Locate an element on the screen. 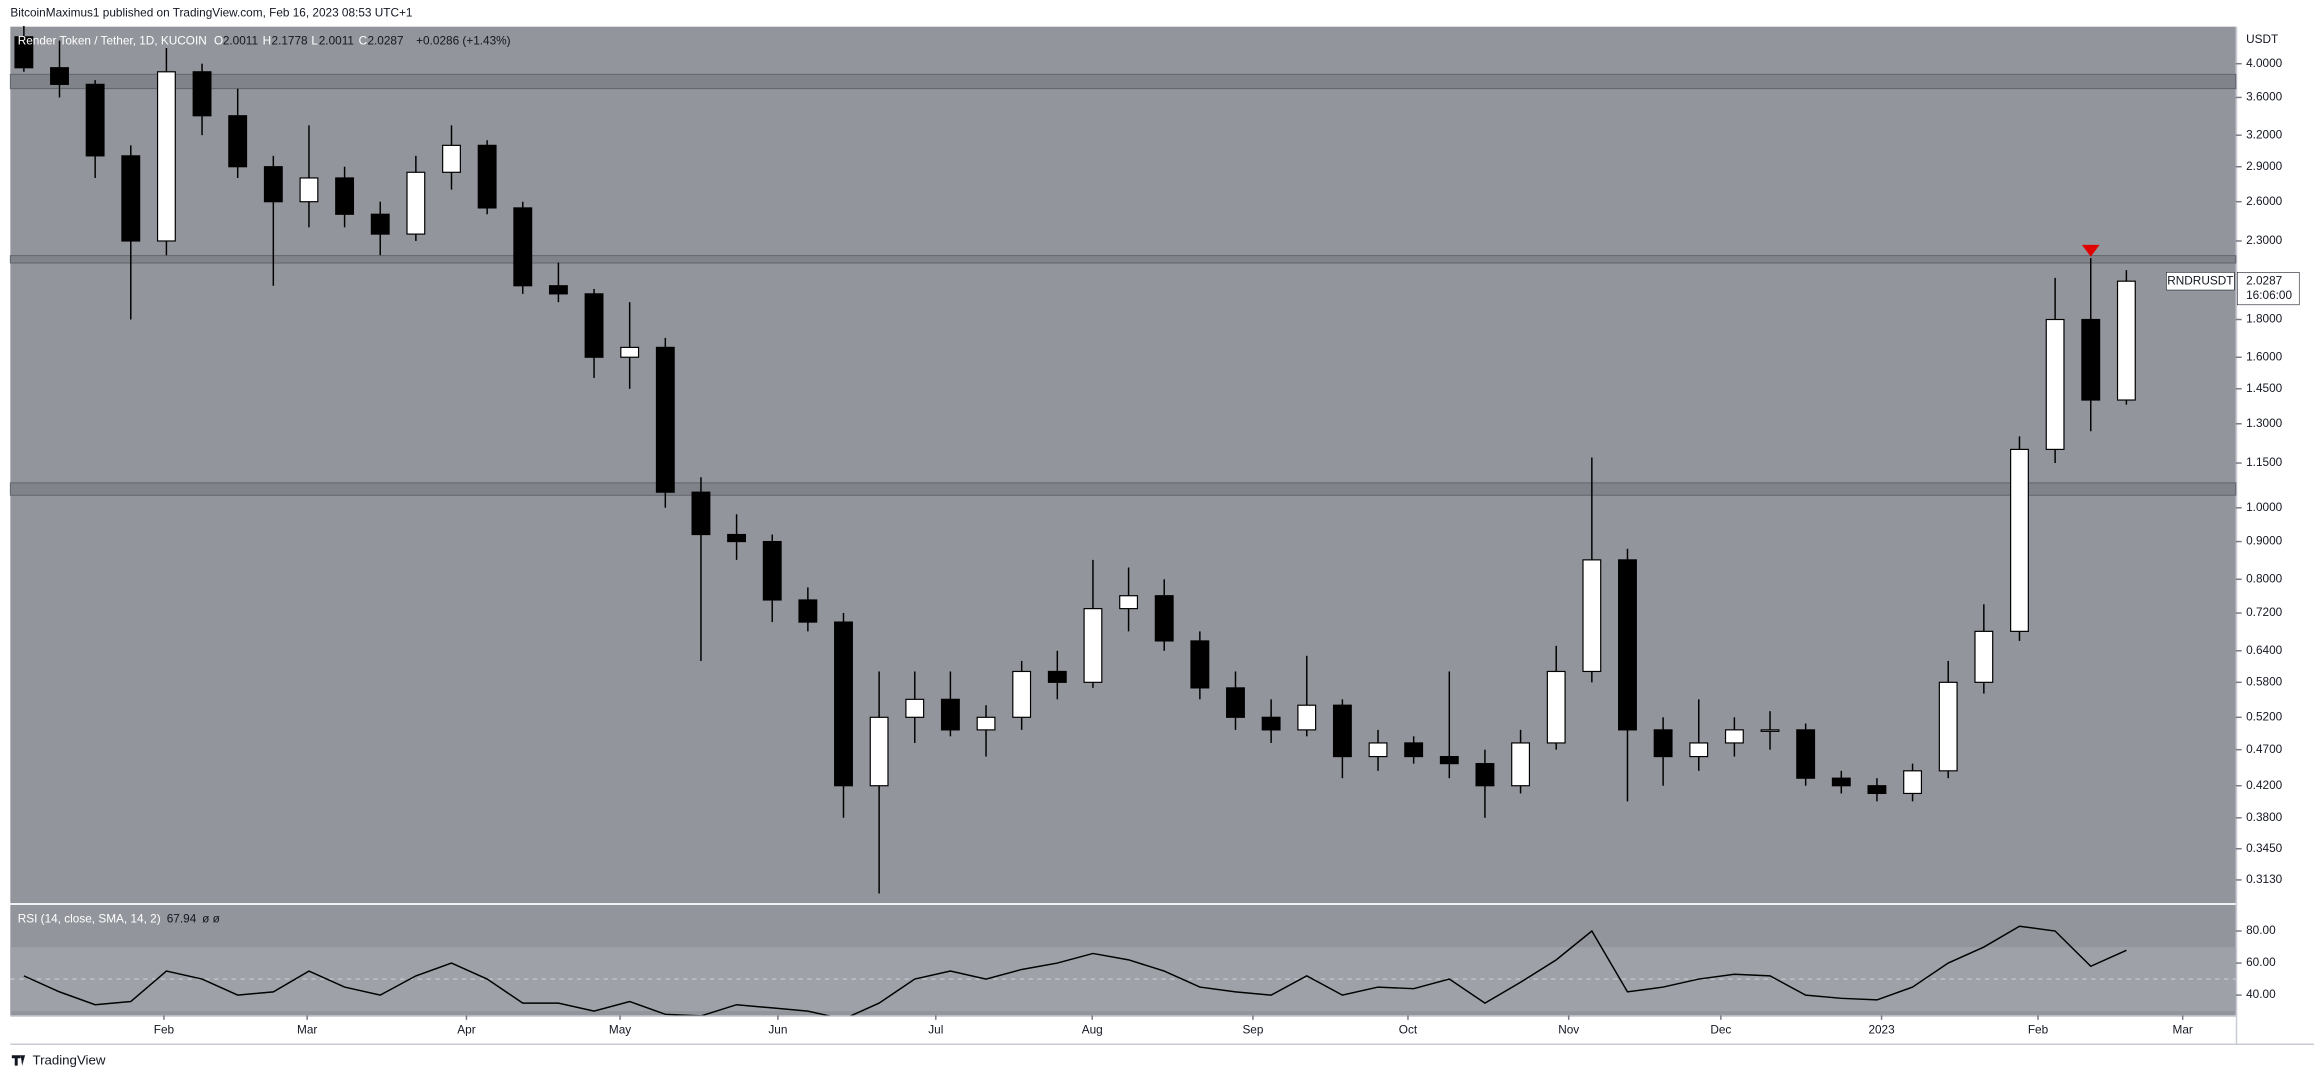 Image resolution: width=2314 pixels, height=1079 pixels. y-tick-label: 0.3450 is located at coordinates (2264, 848).